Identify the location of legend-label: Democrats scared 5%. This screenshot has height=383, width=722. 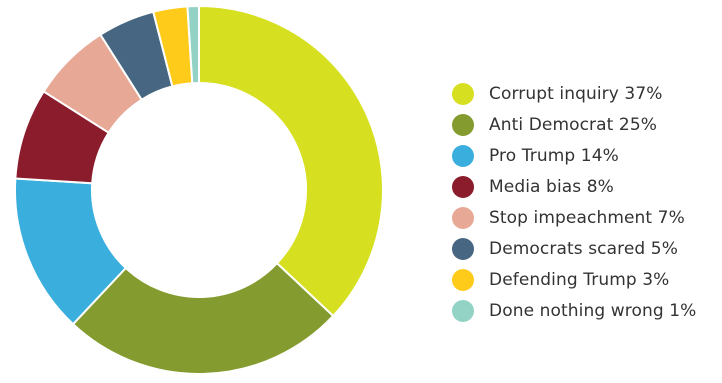
(583, 248).